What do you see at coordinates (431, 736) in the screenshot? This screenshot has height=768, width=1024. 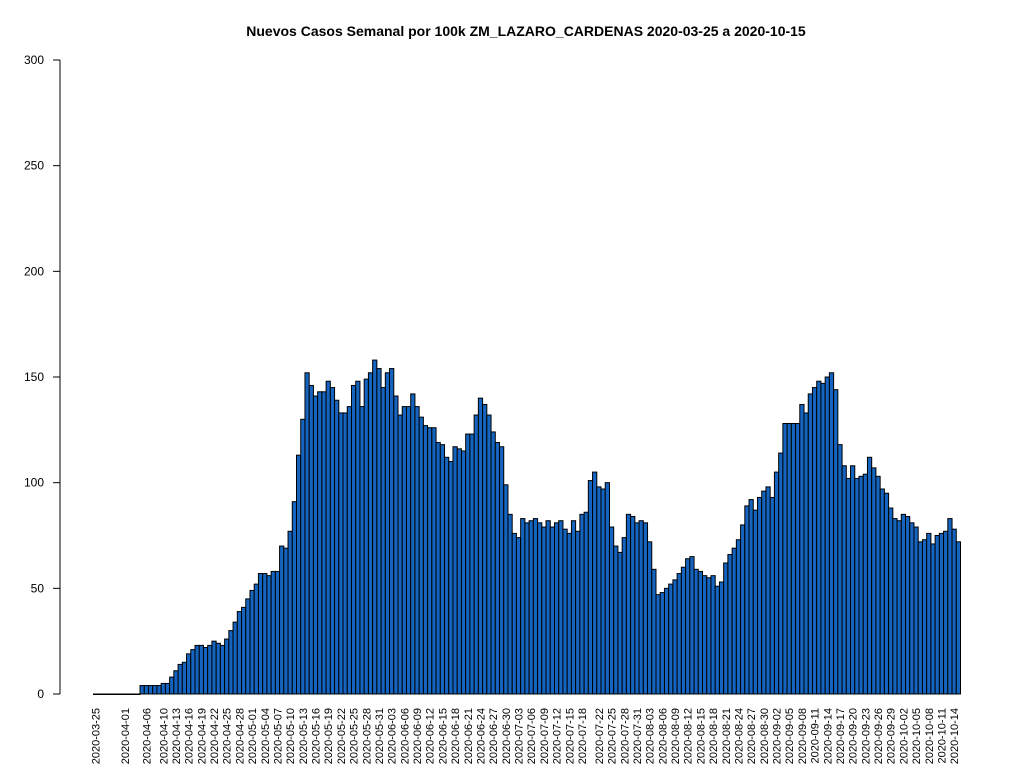 I see `x-tick-label: 2020-06-12` at bounding box center [431, 736].